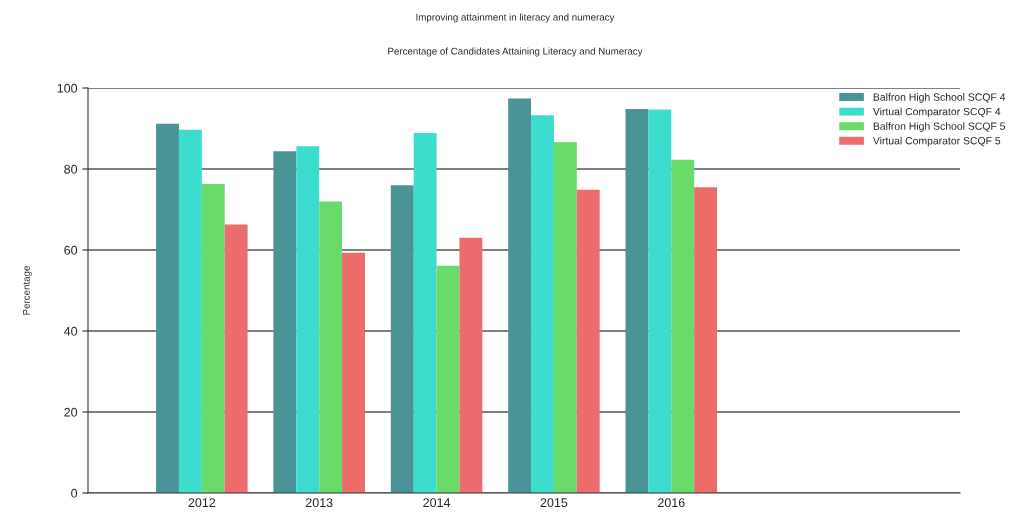 This screenshot has height=519, width=1030. I want to click on x-tick-label: 2012, so click(202, 503).